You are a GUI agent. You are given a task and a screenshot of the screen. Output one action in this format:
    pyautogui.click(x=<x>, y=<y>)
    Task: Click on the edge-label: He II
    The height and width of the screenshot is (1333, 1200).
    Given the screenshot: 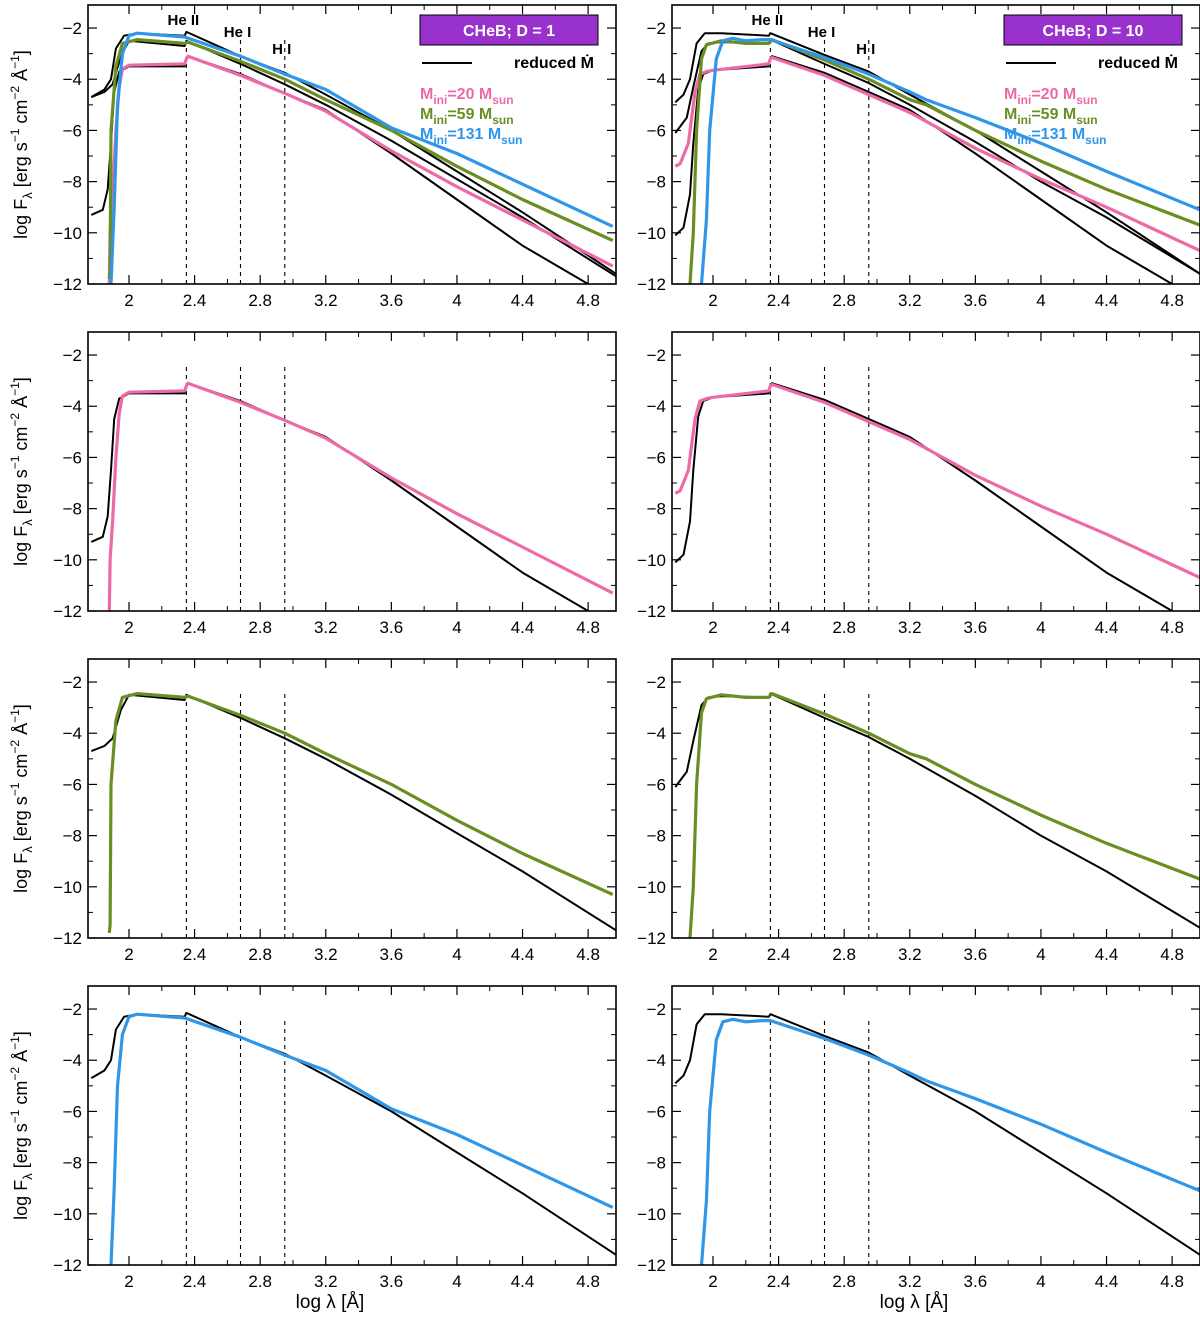 What is the action you would take?
    pyautogui.click(x=184, y=20)
    